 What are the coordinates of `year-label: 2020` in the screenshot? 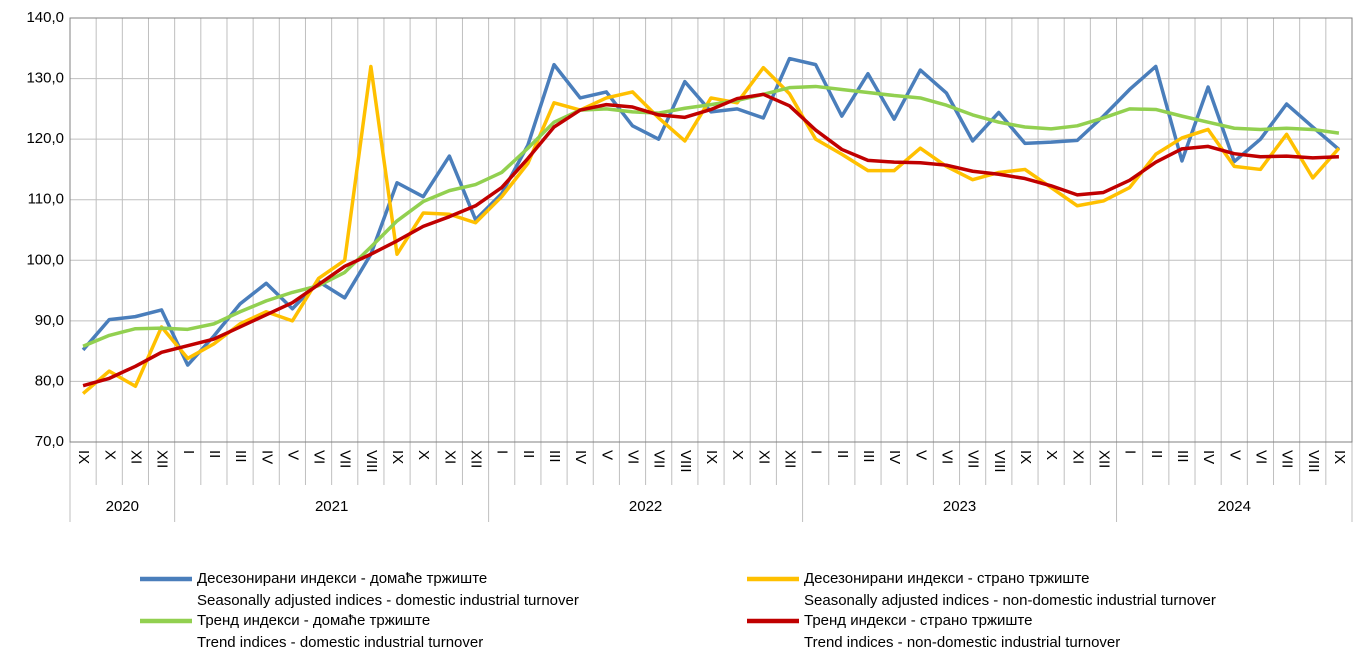 It's located at (122, 506).